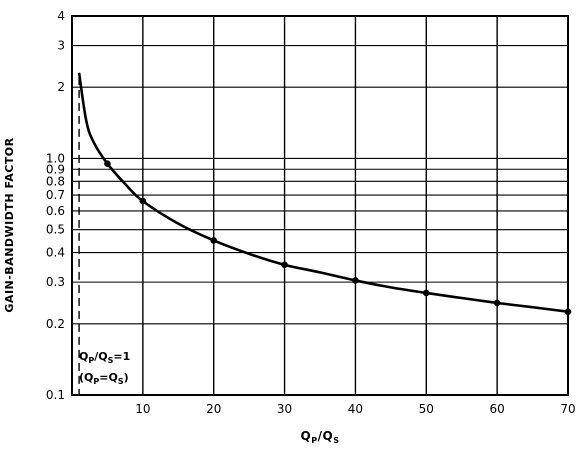 The height and width of the screenshot is (453, 582). I want to click on data-point-x40, so click(355, 280).